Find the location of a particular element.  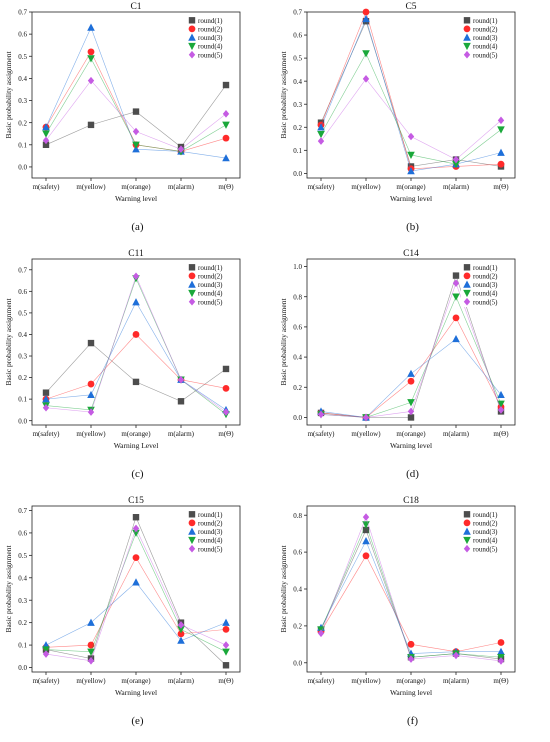

y-tick-label: 0.4 is located at coordinates (22, 79).